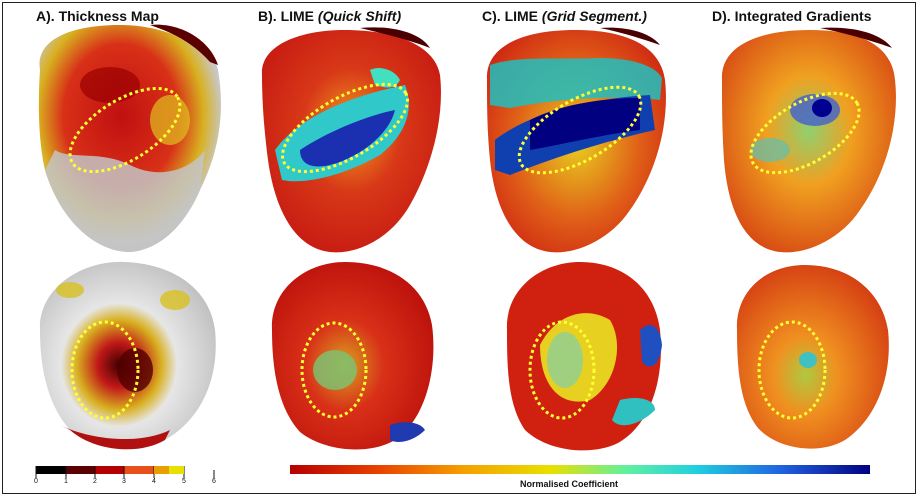 The height and width of the screenshot is (498, 920). I want to click on panel-d-title: D). Integrated Gradients, so click(792, 16).